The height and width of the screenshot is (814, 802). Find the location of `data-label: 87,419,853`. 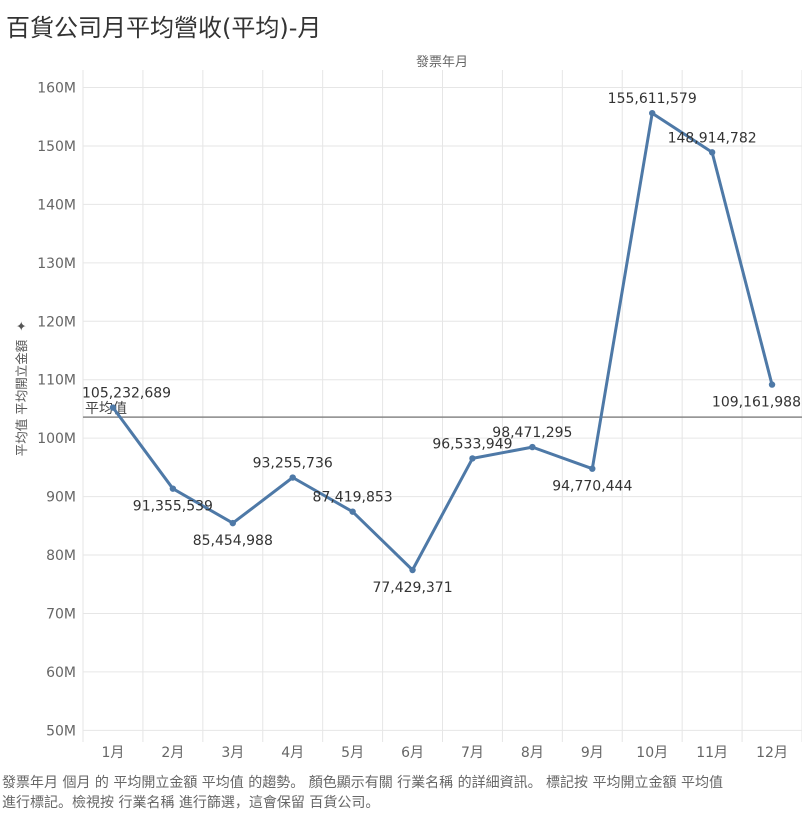

data-label: 87,419,853 is located at coordinates (353, 498).